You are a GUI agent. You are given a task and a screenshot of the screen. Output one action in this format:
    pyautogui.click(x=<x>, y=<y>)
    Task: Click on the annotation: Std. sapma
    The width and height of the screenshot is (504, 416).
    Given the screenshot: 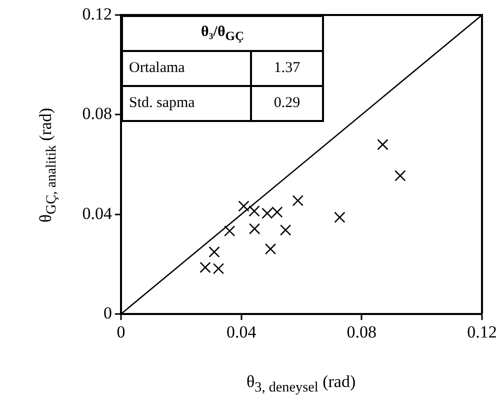 What is the action you would take?
    pyautogui.click(x=186, y=103)
    